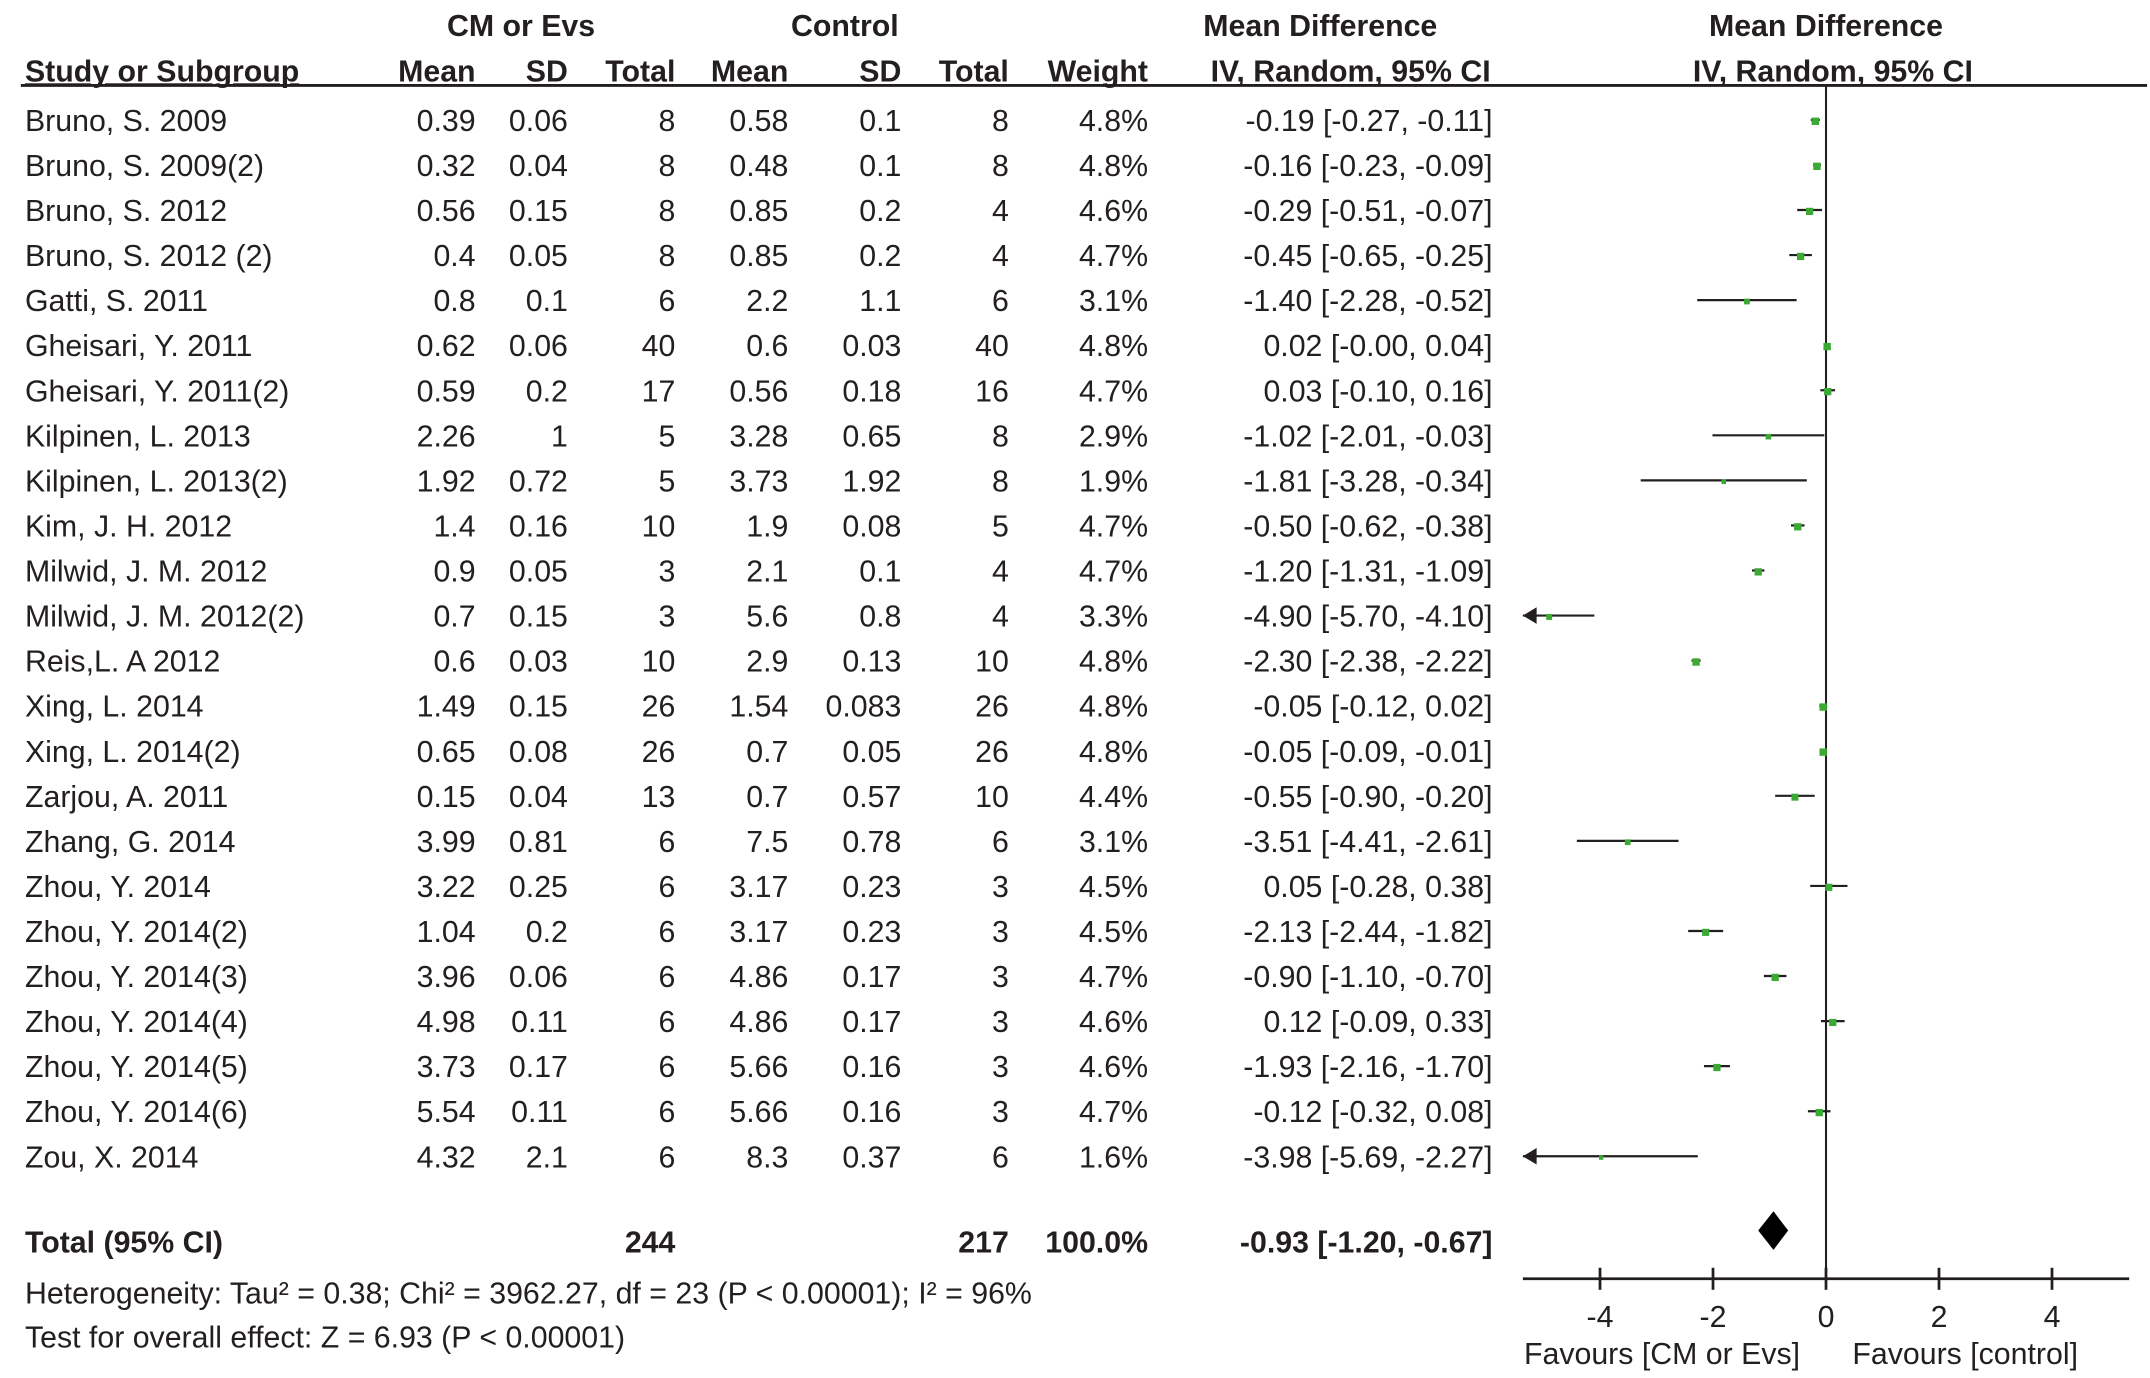 The image size is (2150, 1378). I want to click on column-header: SD, so click(880, 71).